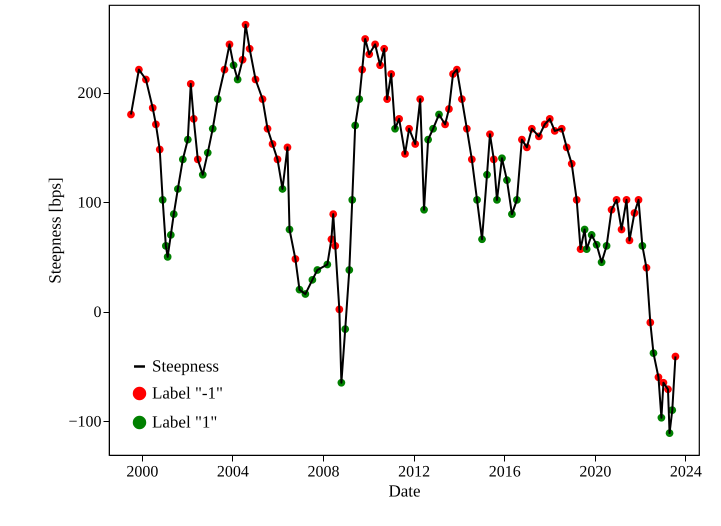 This screenshot has height=526, width=721. What do you see at coordinates (54, 230) in the screenshot?
I see `y-axis-title: Steepness [bps]` at bounding box center [54, 230].